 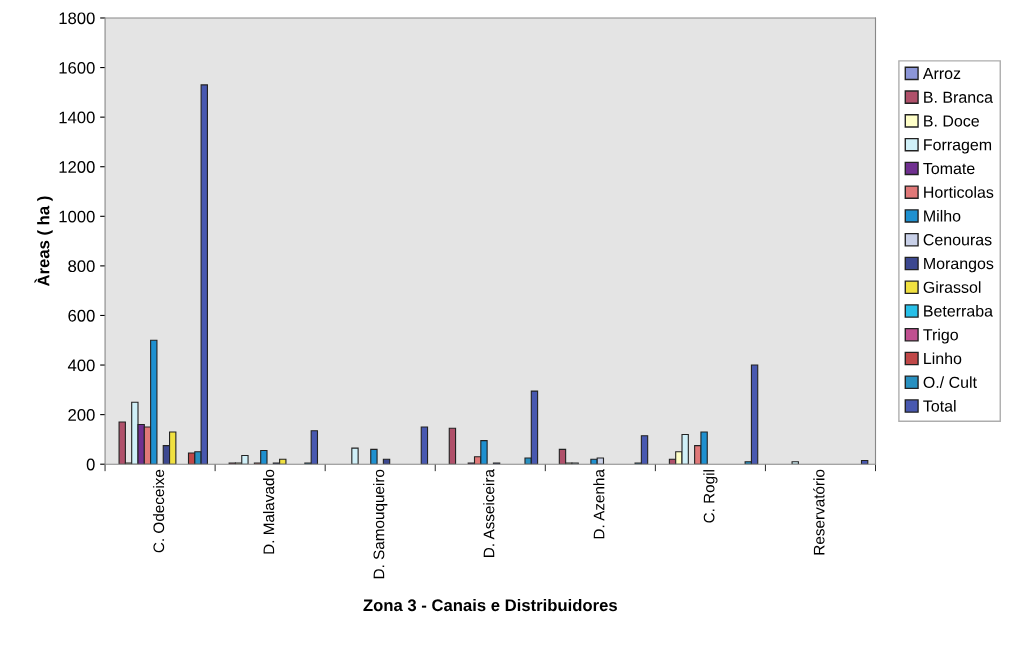 I want to click on x-tick-label: Reservatório, so click(x=819, y=512).